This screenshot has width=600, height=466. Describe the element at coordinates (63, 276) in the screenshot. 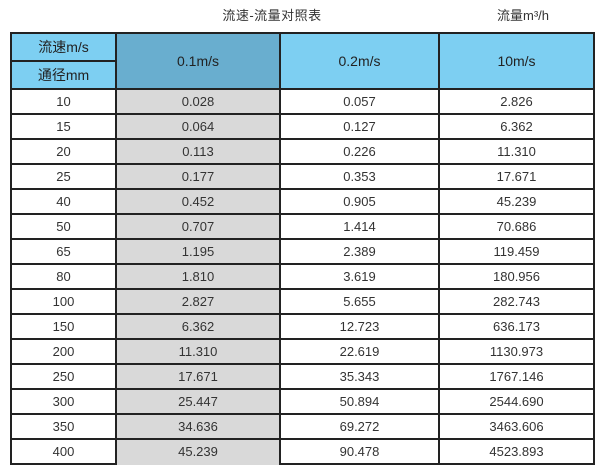

I see `cell-diameter: 80` at that location.